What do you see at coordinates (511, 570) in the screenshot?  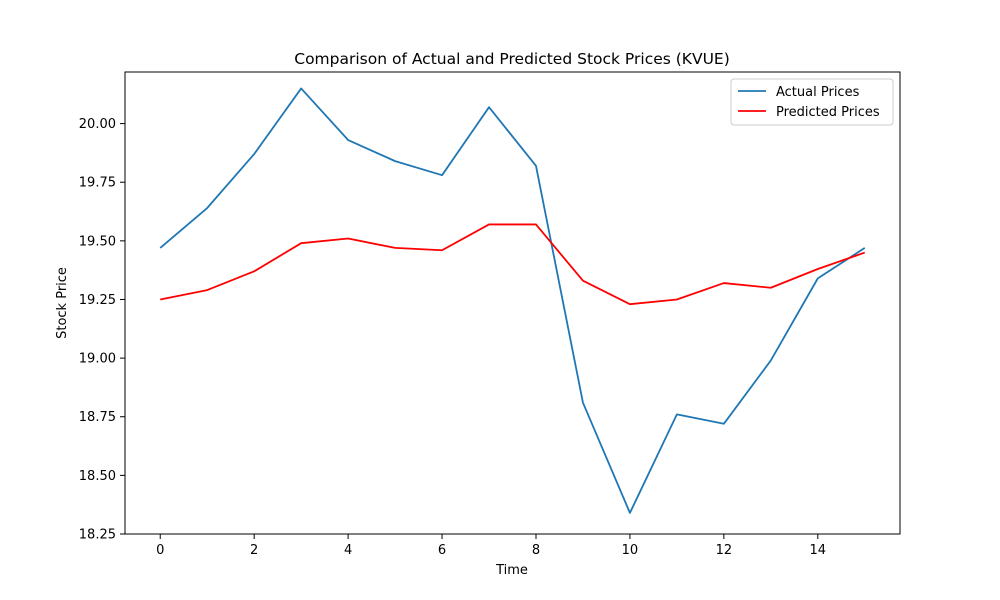 I see `x-axis-label: Time` at bounding box center [511, 570].